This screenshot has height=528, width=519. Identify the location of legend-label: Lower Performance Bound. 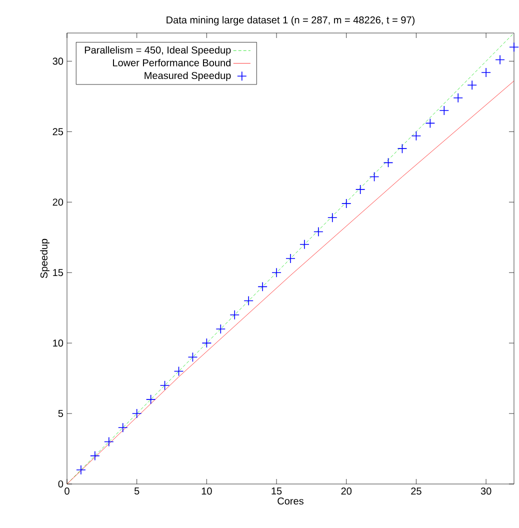
(172, 62).